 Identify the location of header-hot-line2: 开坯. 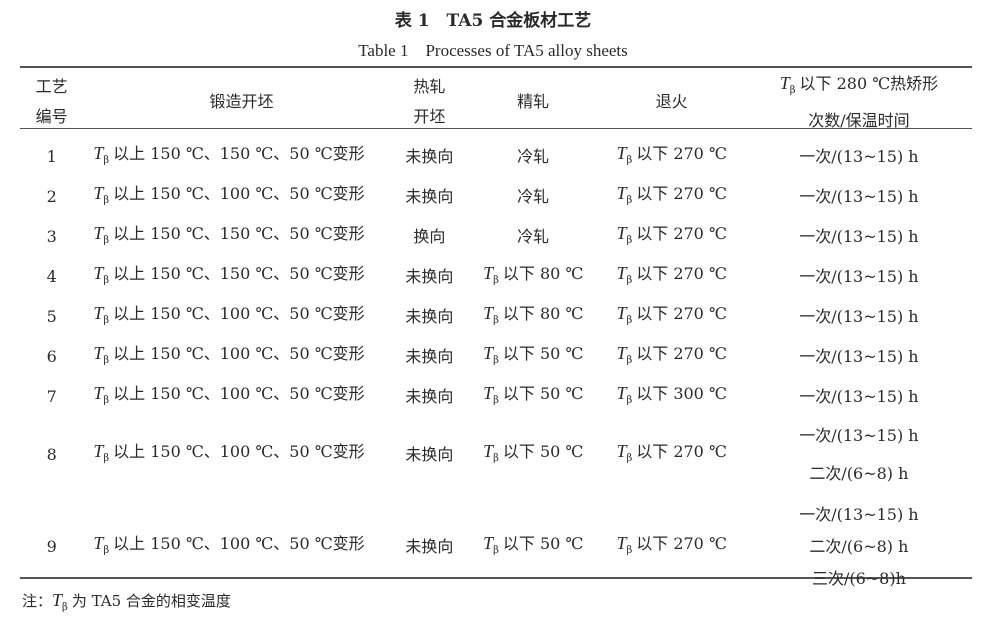
(429, 116).